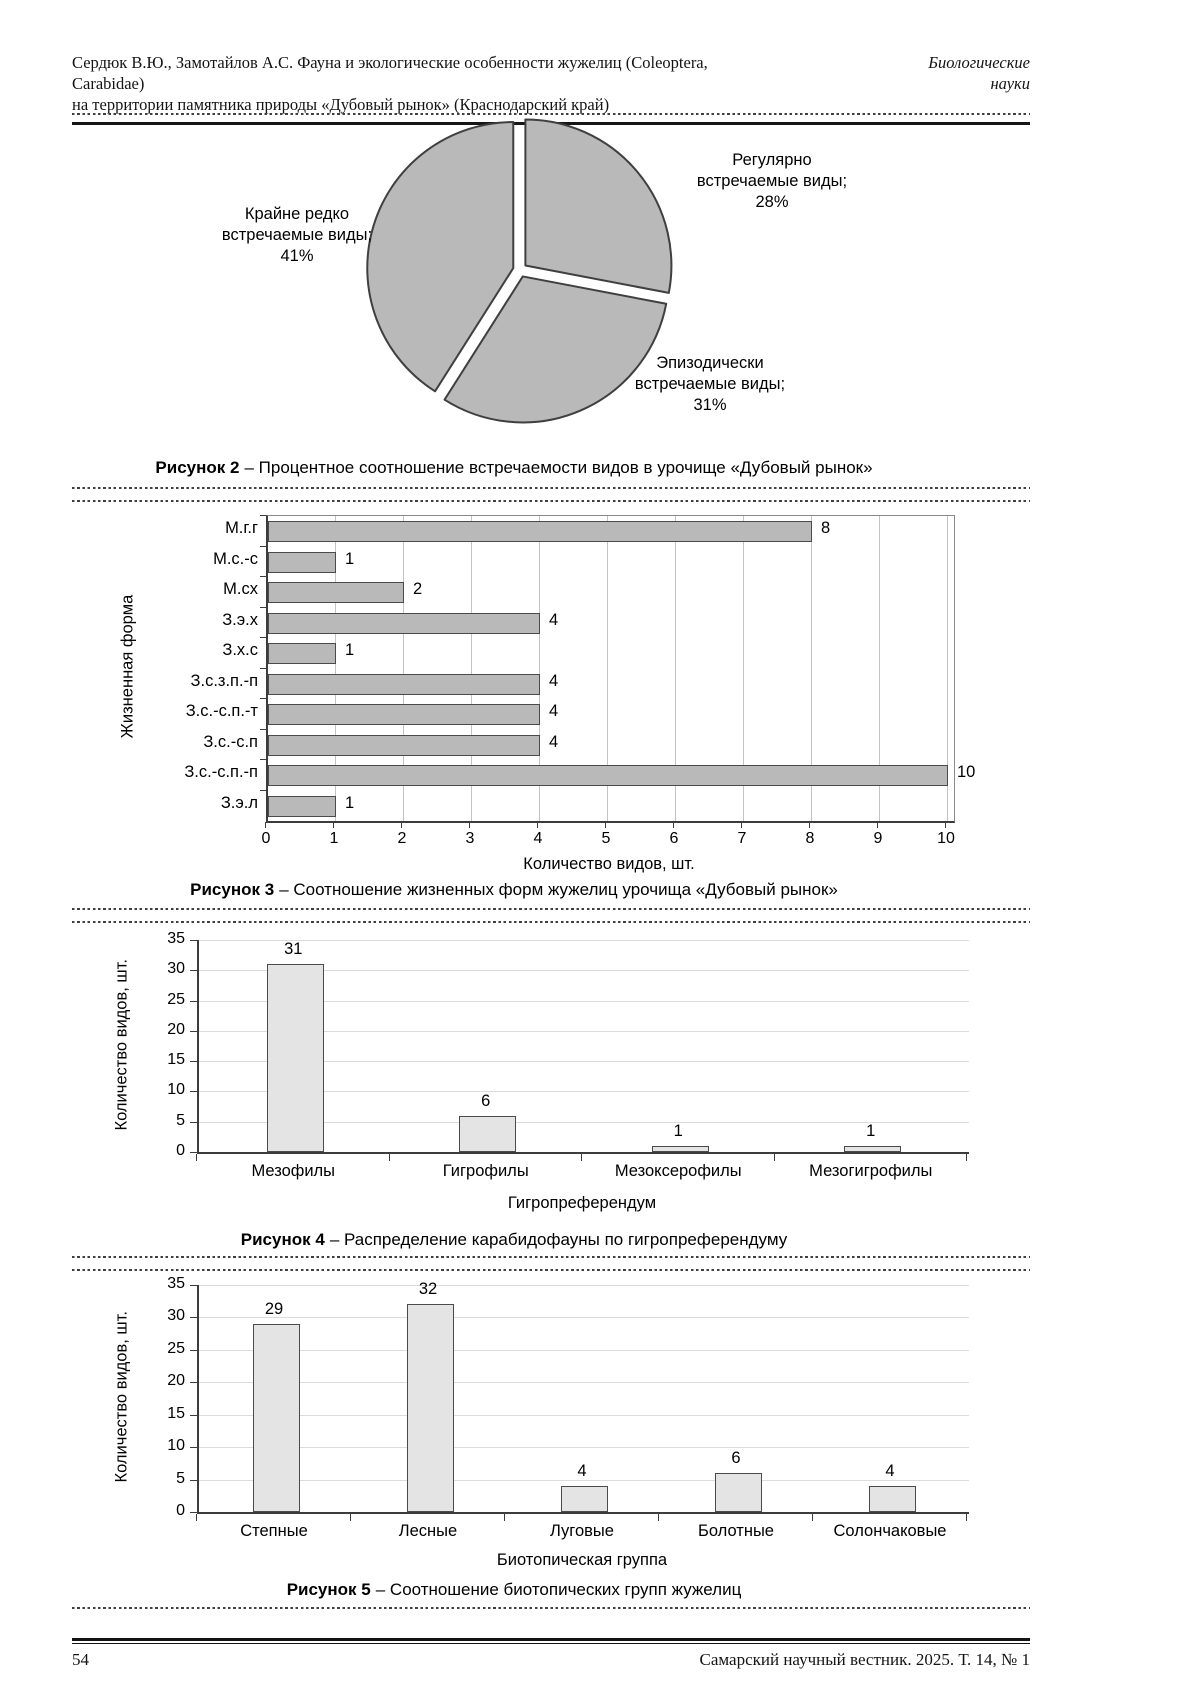 The height and width of the screenshot is (1697, 1200). I want to click on pie-label-episodic: Эпизодически встречаемые виды; 31%, so click(710, 384).